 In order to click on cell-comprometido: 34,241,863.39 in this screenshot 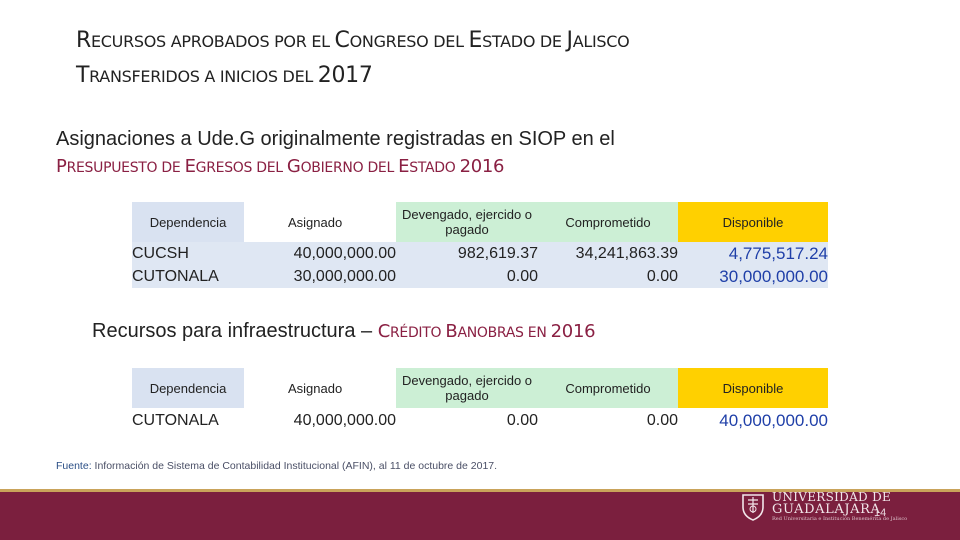, I will do `click(626, 253)`.